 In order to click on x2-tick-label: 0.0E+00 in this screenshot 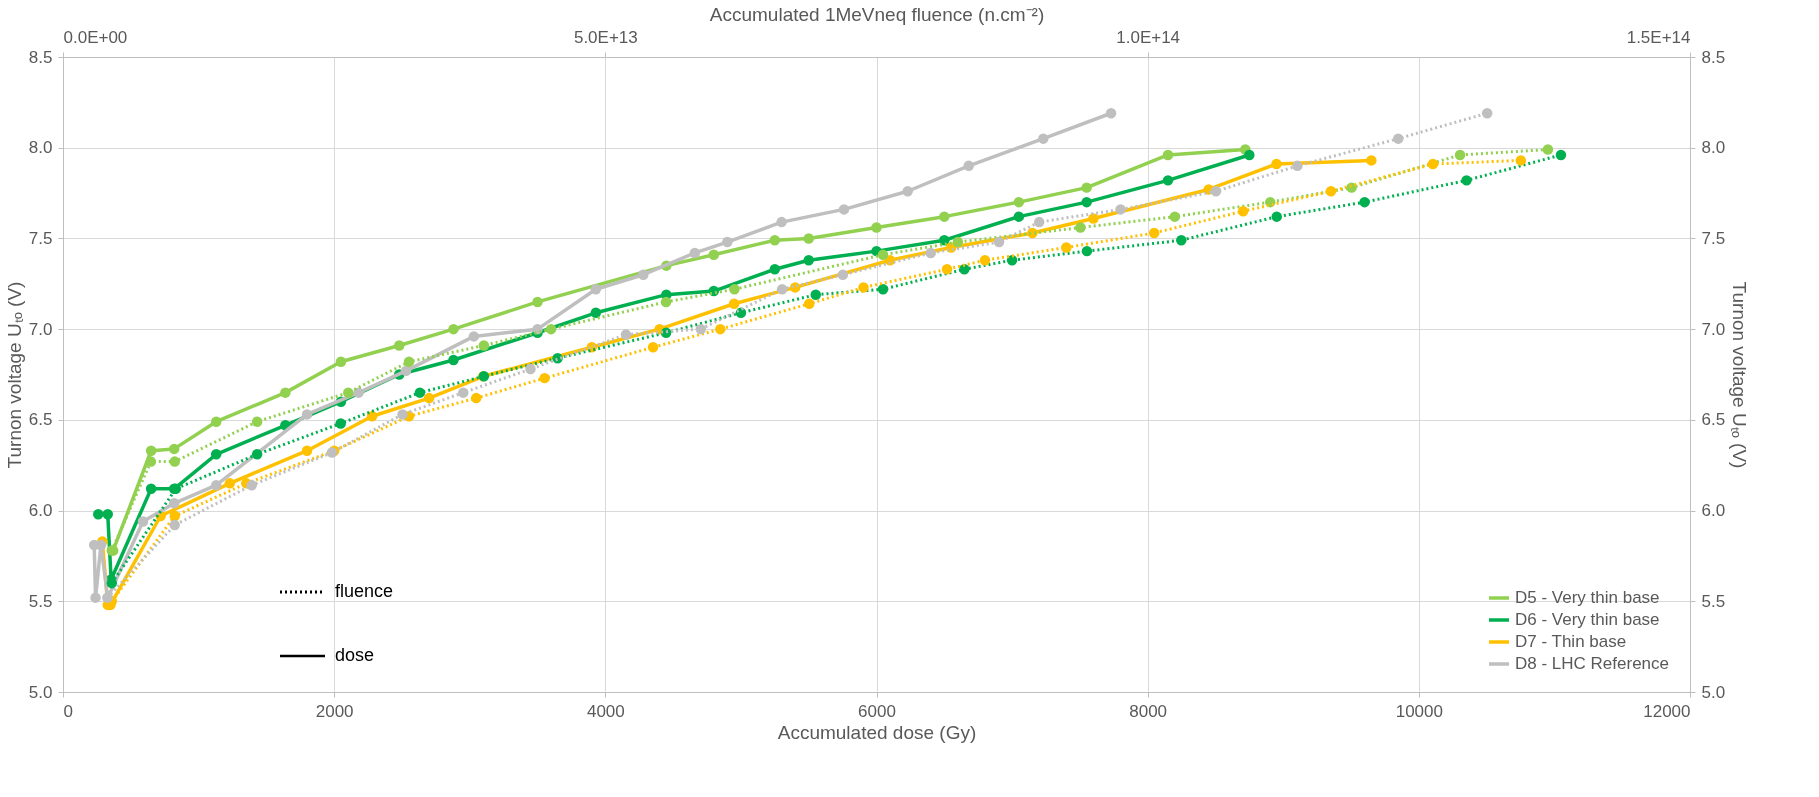, I will do `click(95, 37)`.